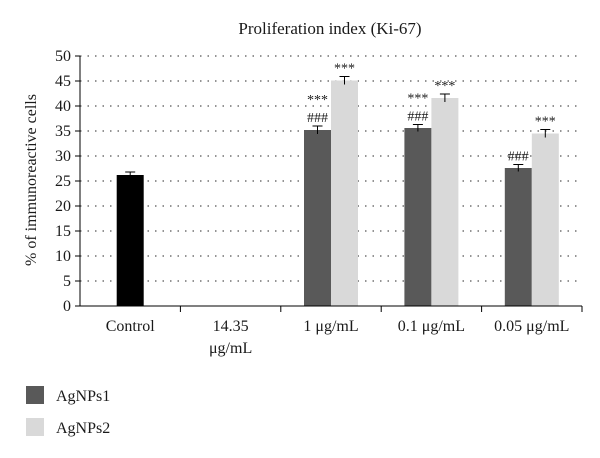 This screenshot has width=600, height=458. Describe the element at coordinates (63, 131) in the screenshot. I see `y-tick-label: 35` at that location.